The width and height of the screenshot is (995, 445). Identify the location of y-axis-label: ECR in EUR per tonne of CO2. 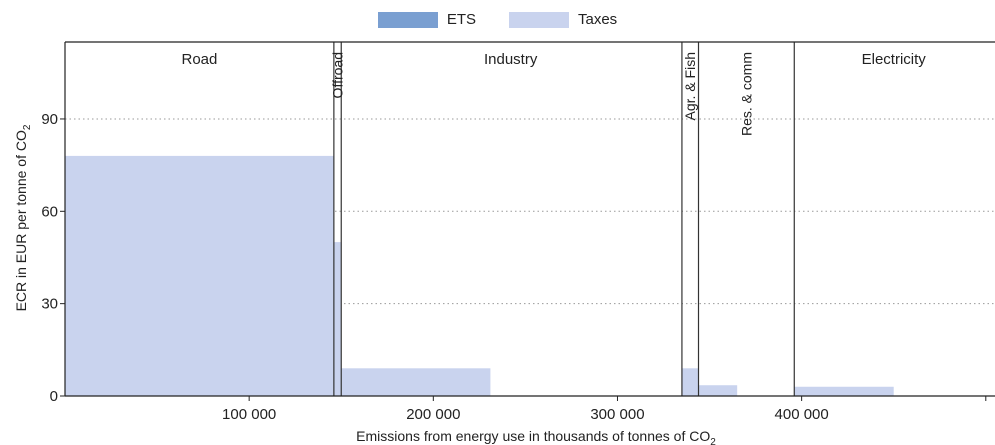
(23, 217).